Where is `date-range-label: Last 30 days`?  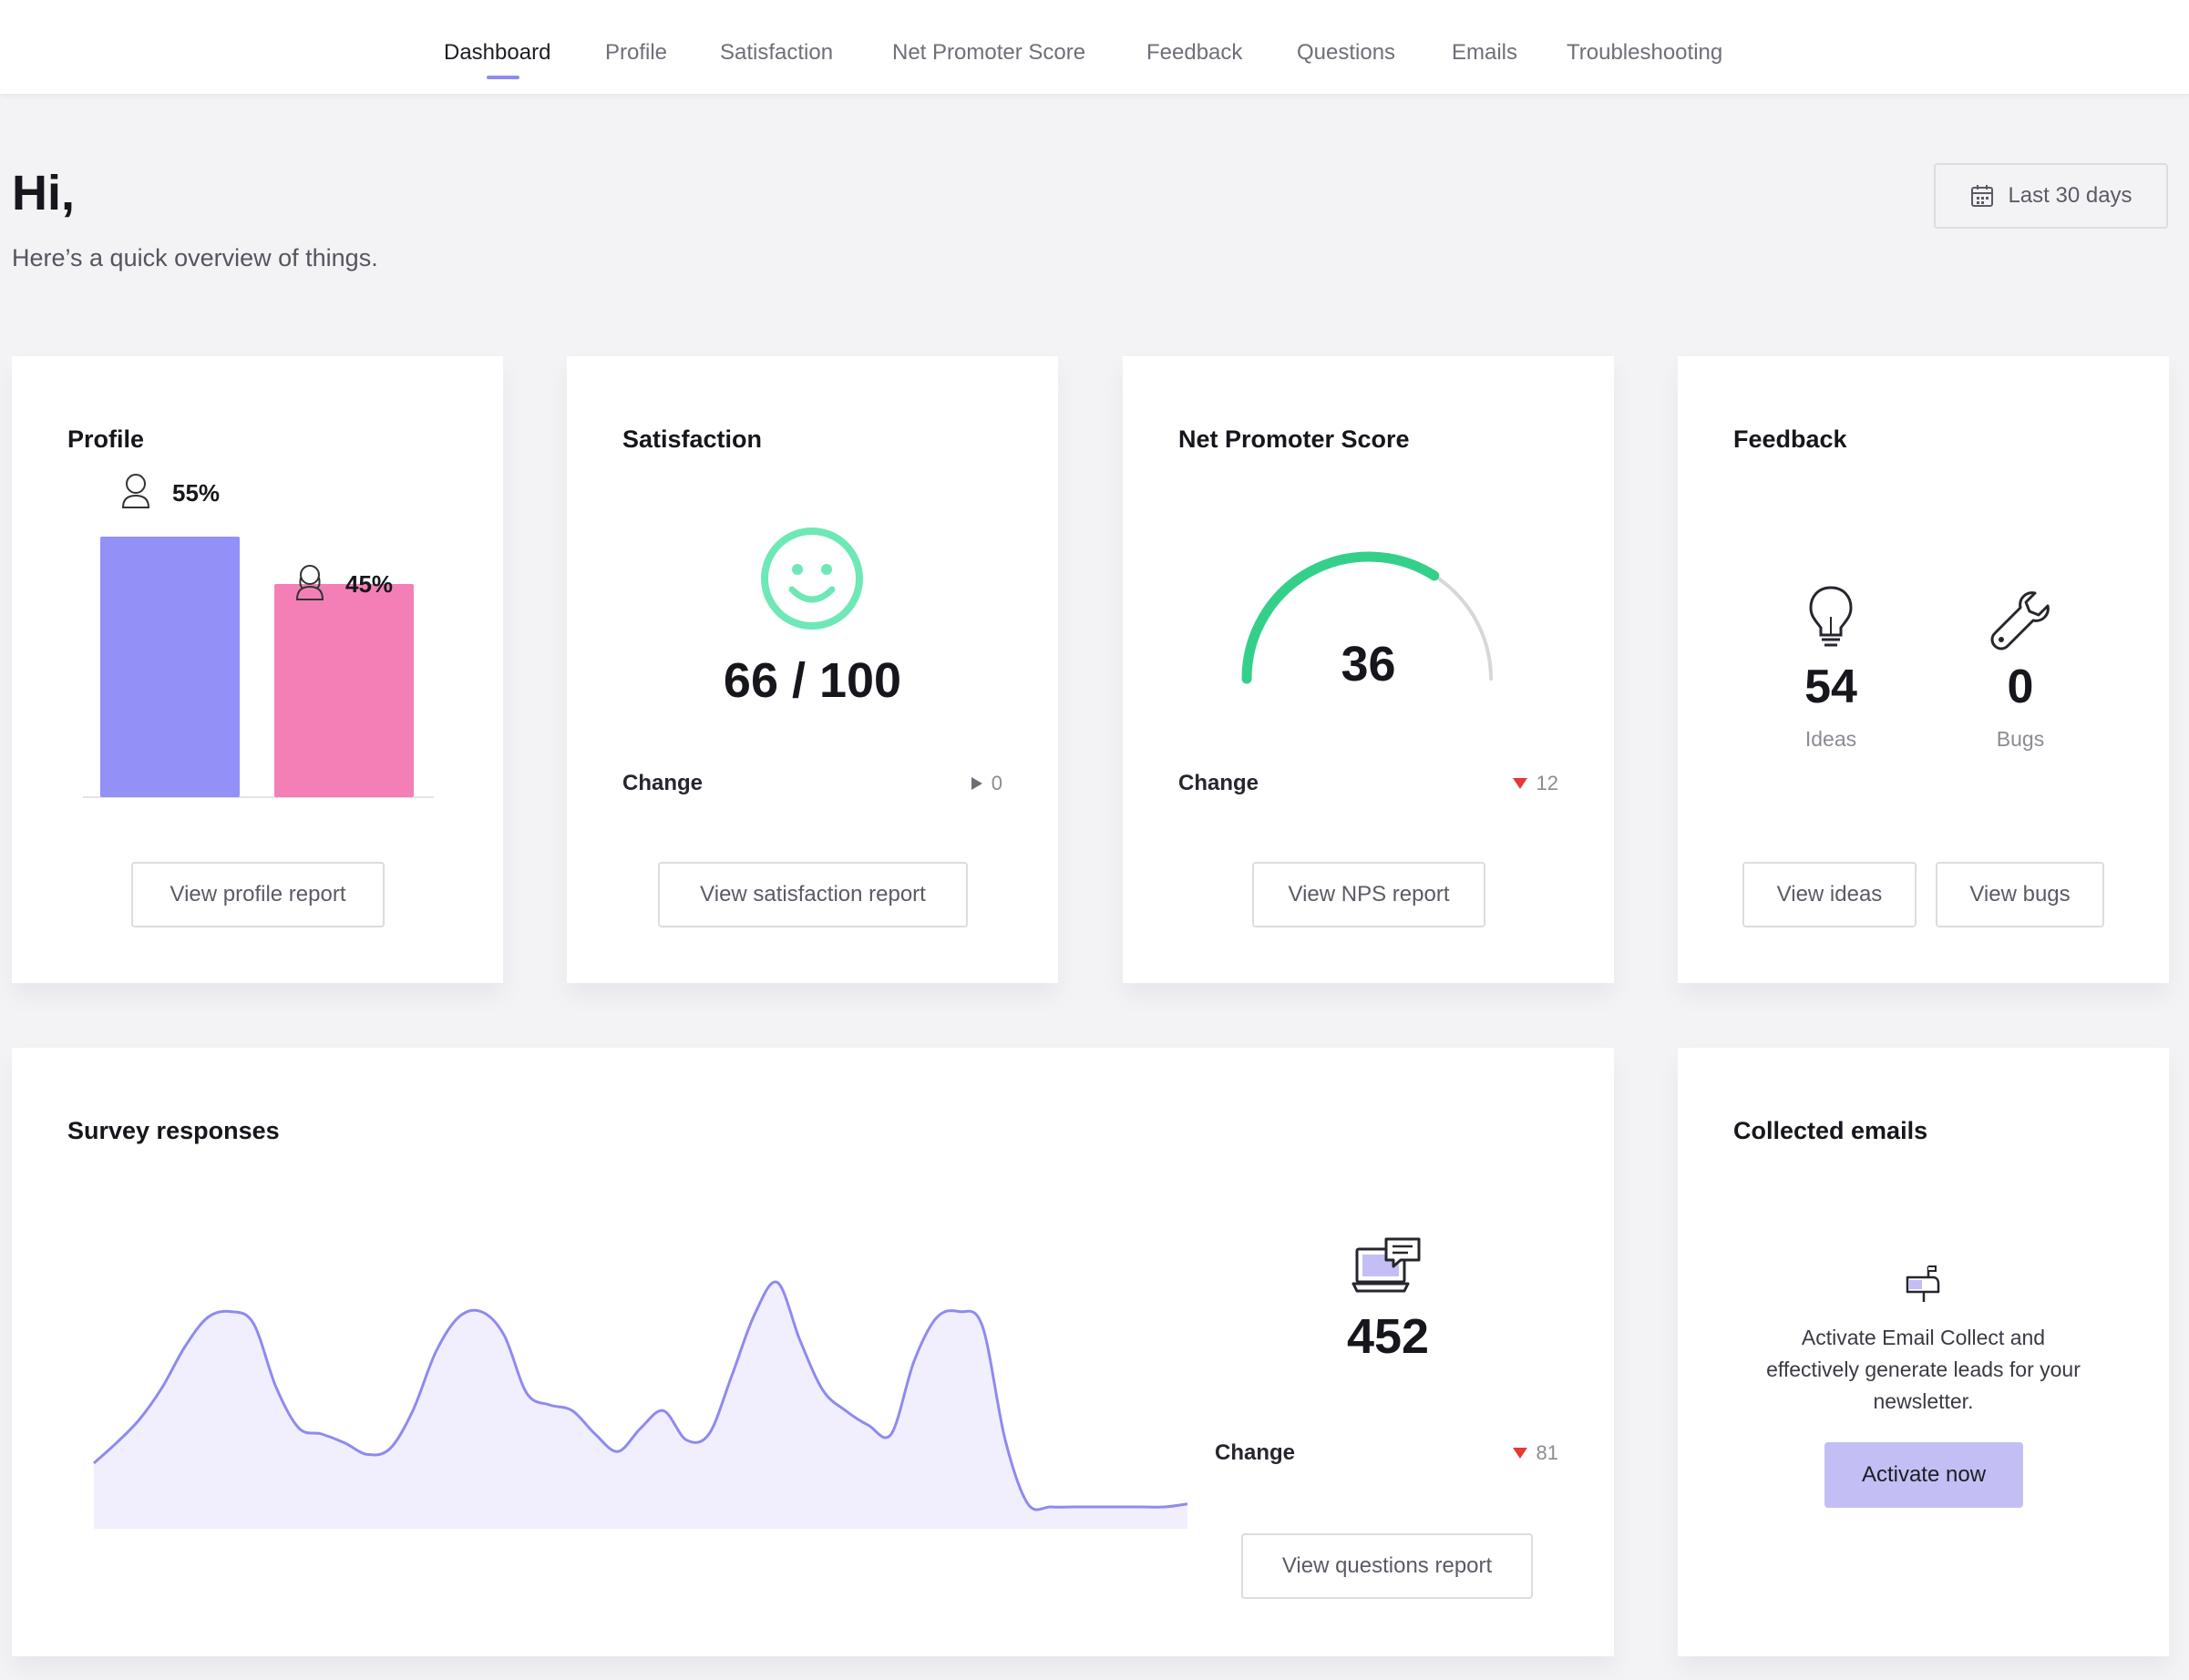 date-range-label: Last 30 days is located at coordinates (2070, 196).